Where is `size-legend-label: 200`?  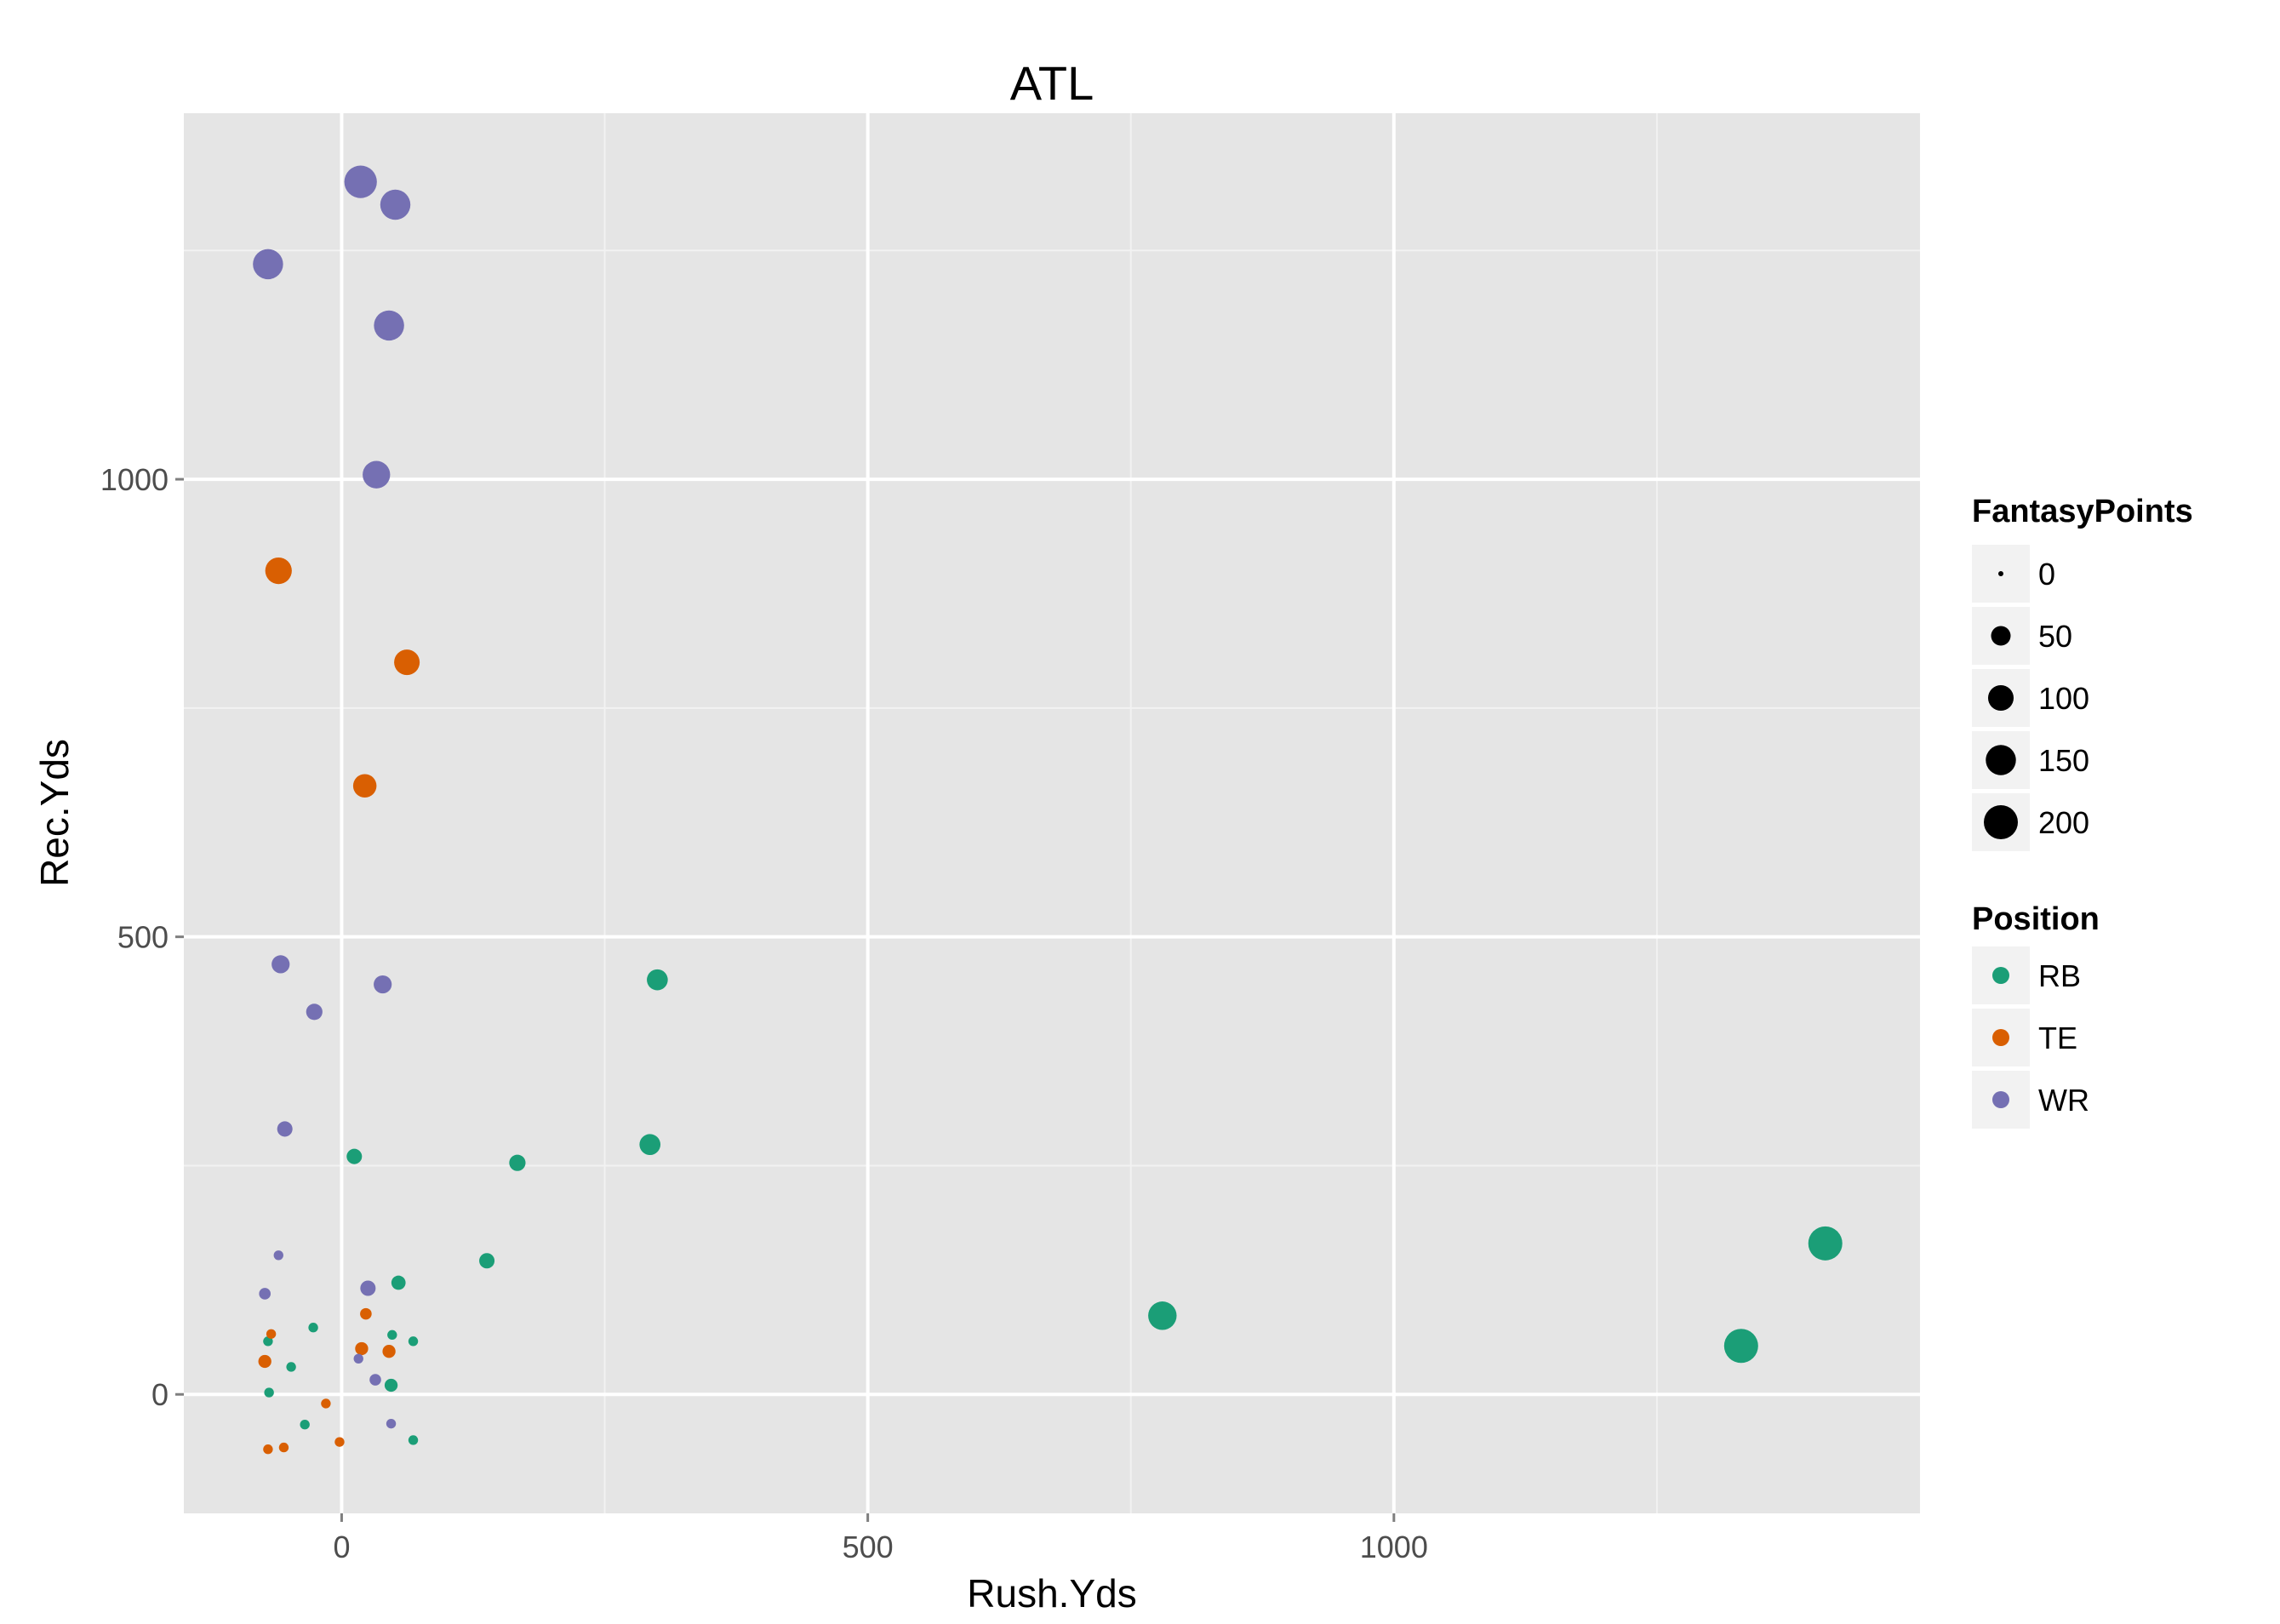 size-legend-label: 200 is located at coordinates (2063, 822).